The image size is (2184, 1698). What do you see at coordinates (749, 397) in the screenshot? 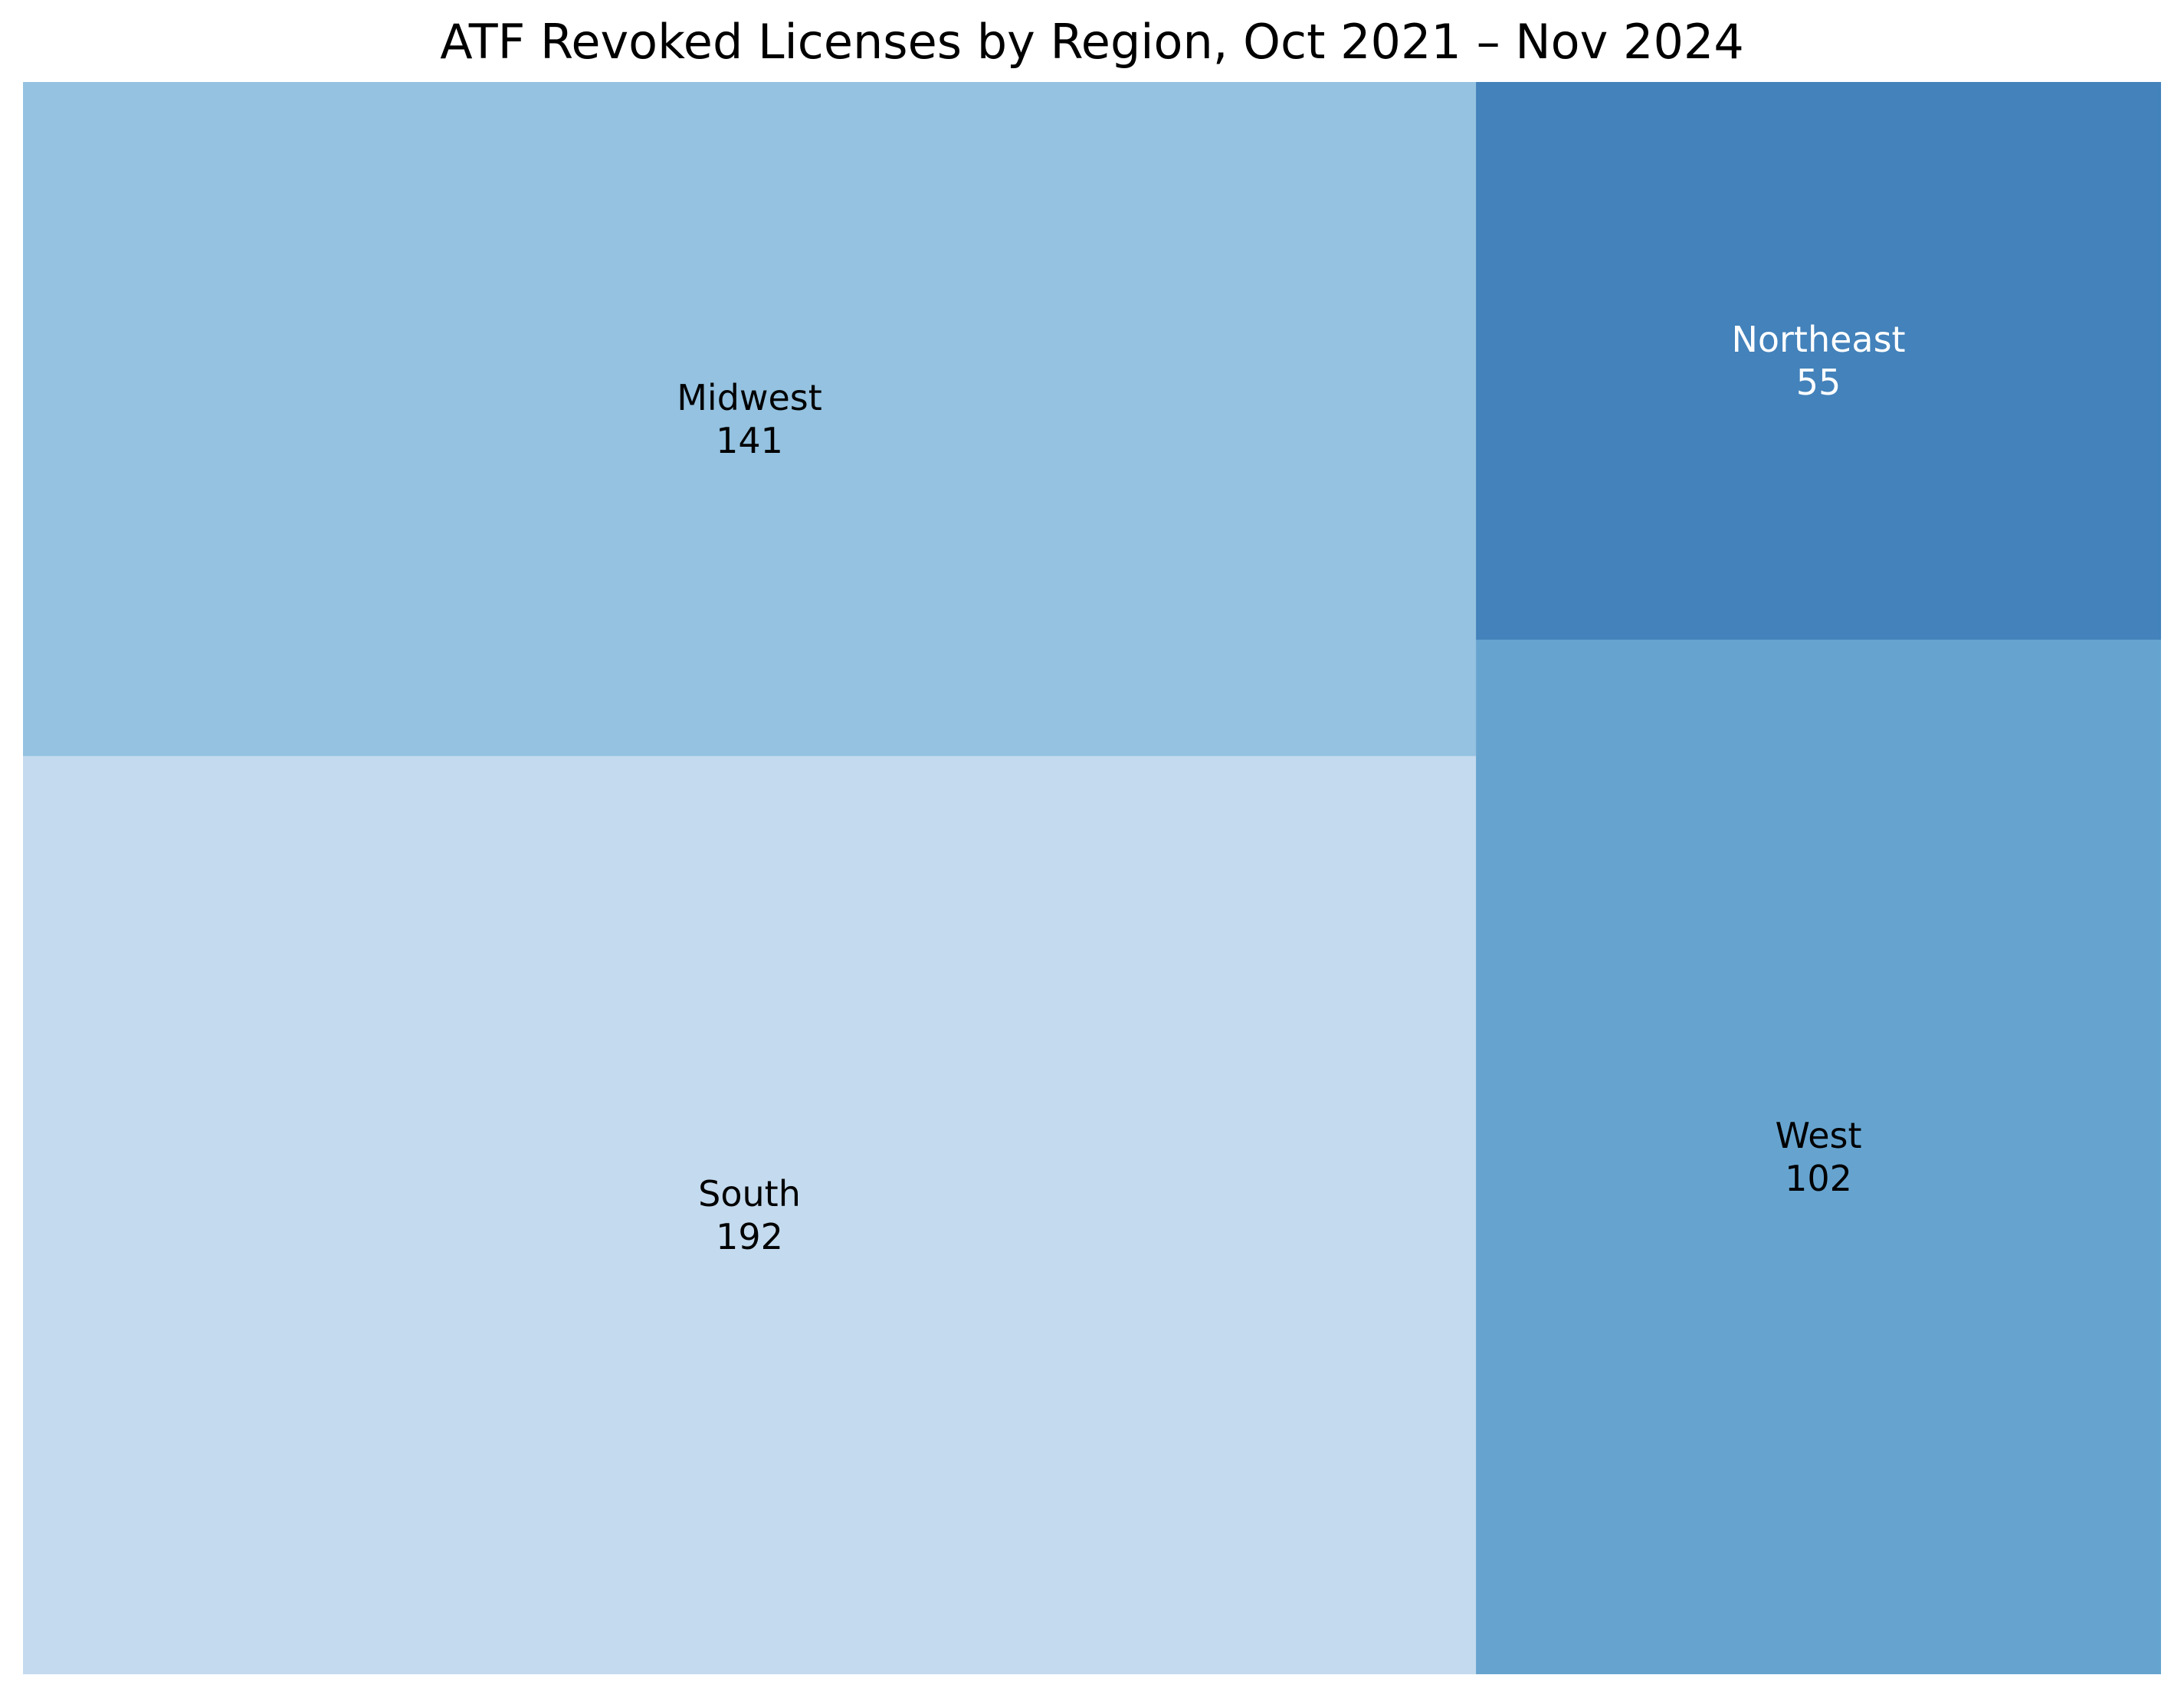
I see `tile-label-midwest: Midwest` at bounding box center [749, 397].